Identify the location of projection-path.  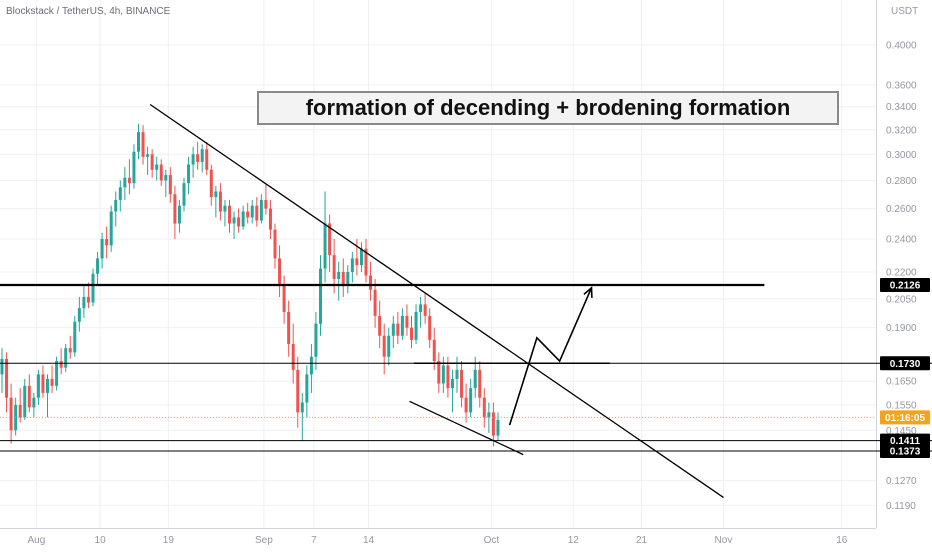
(550, 356).